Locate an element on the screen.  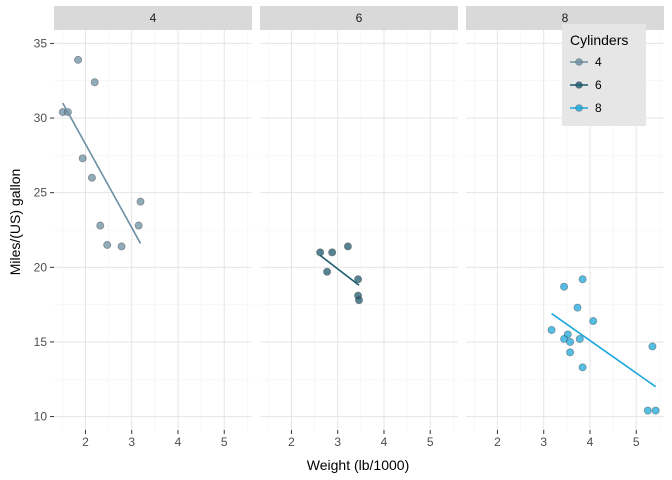
y-axis-title: Miles/(US) gallon is located at coordinates (15, 222).